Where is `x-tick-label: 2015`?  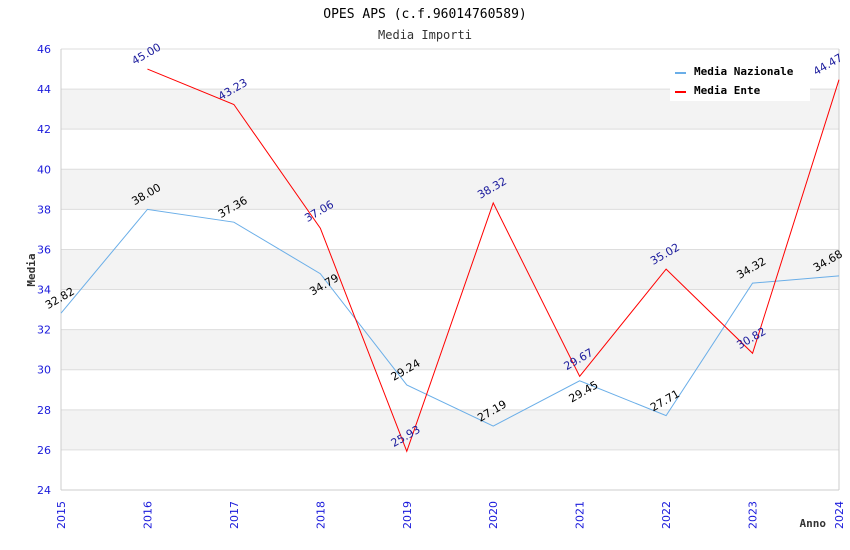
x-tick-label: 2015 is located at coordinates (61, 515).